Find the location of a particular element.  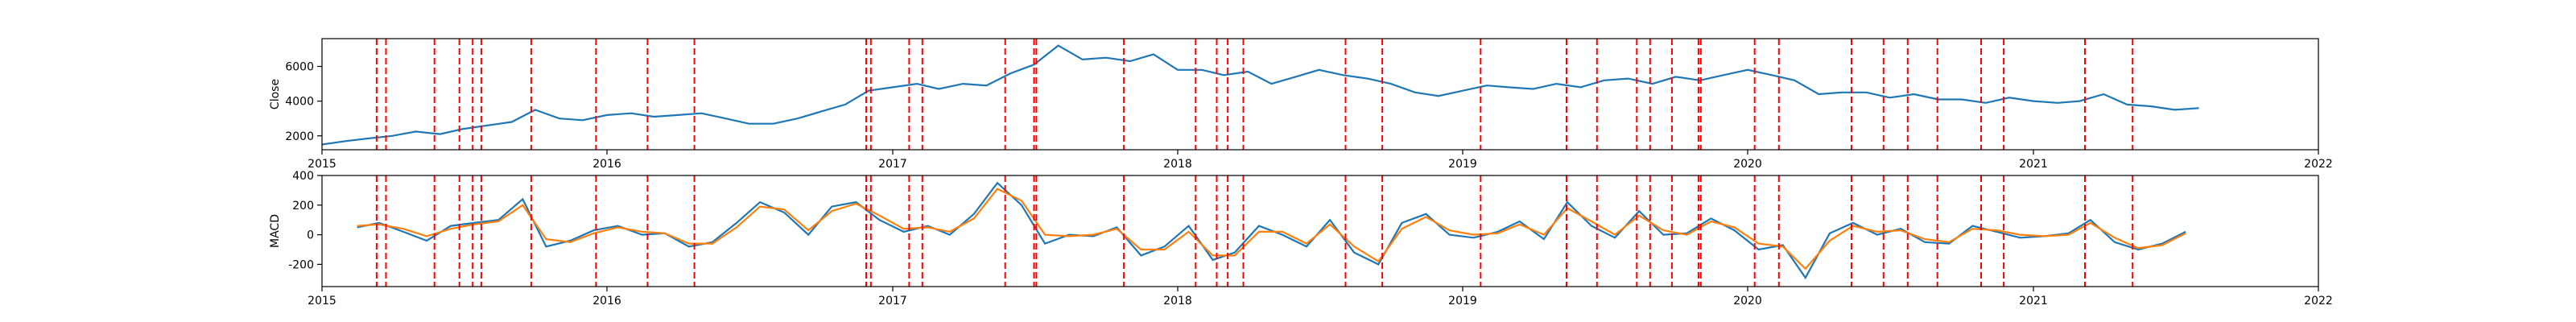

close-x-tick-label: 2017 is located at coordinates (892, 164).